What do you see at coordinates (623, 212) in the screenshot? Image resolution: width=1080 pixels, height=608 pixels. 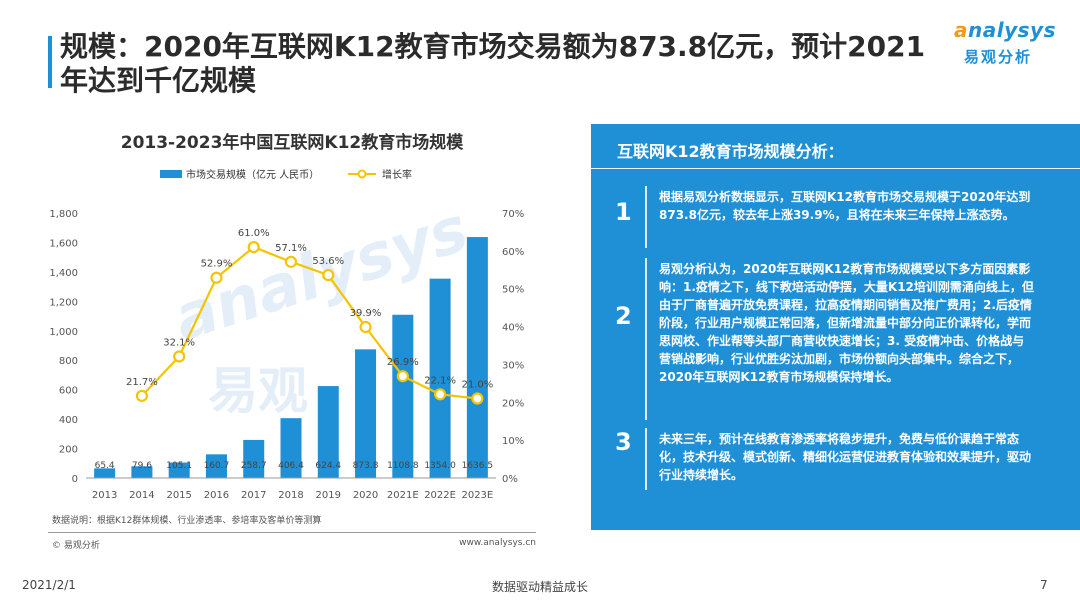 I see `point-number-1: 1` at bounding box center [623, 212].